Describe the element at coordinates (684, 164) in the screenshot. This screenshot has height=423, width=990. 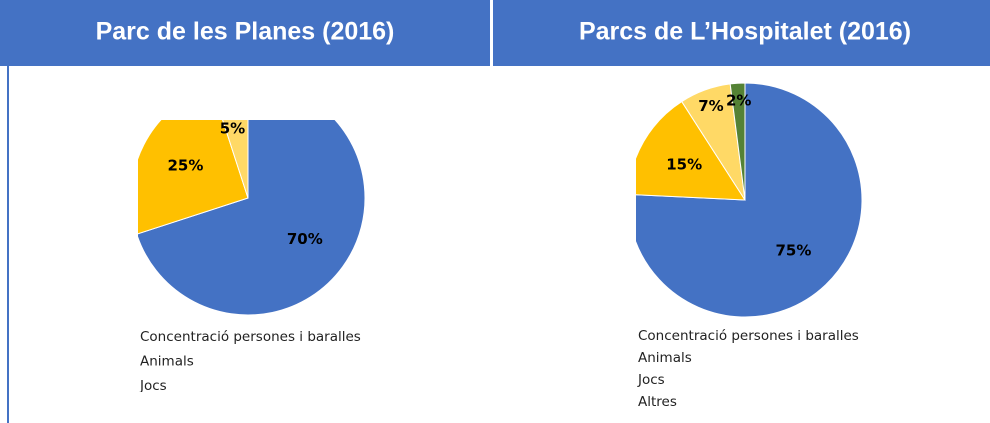
I see `data-label: 15%` at that location.